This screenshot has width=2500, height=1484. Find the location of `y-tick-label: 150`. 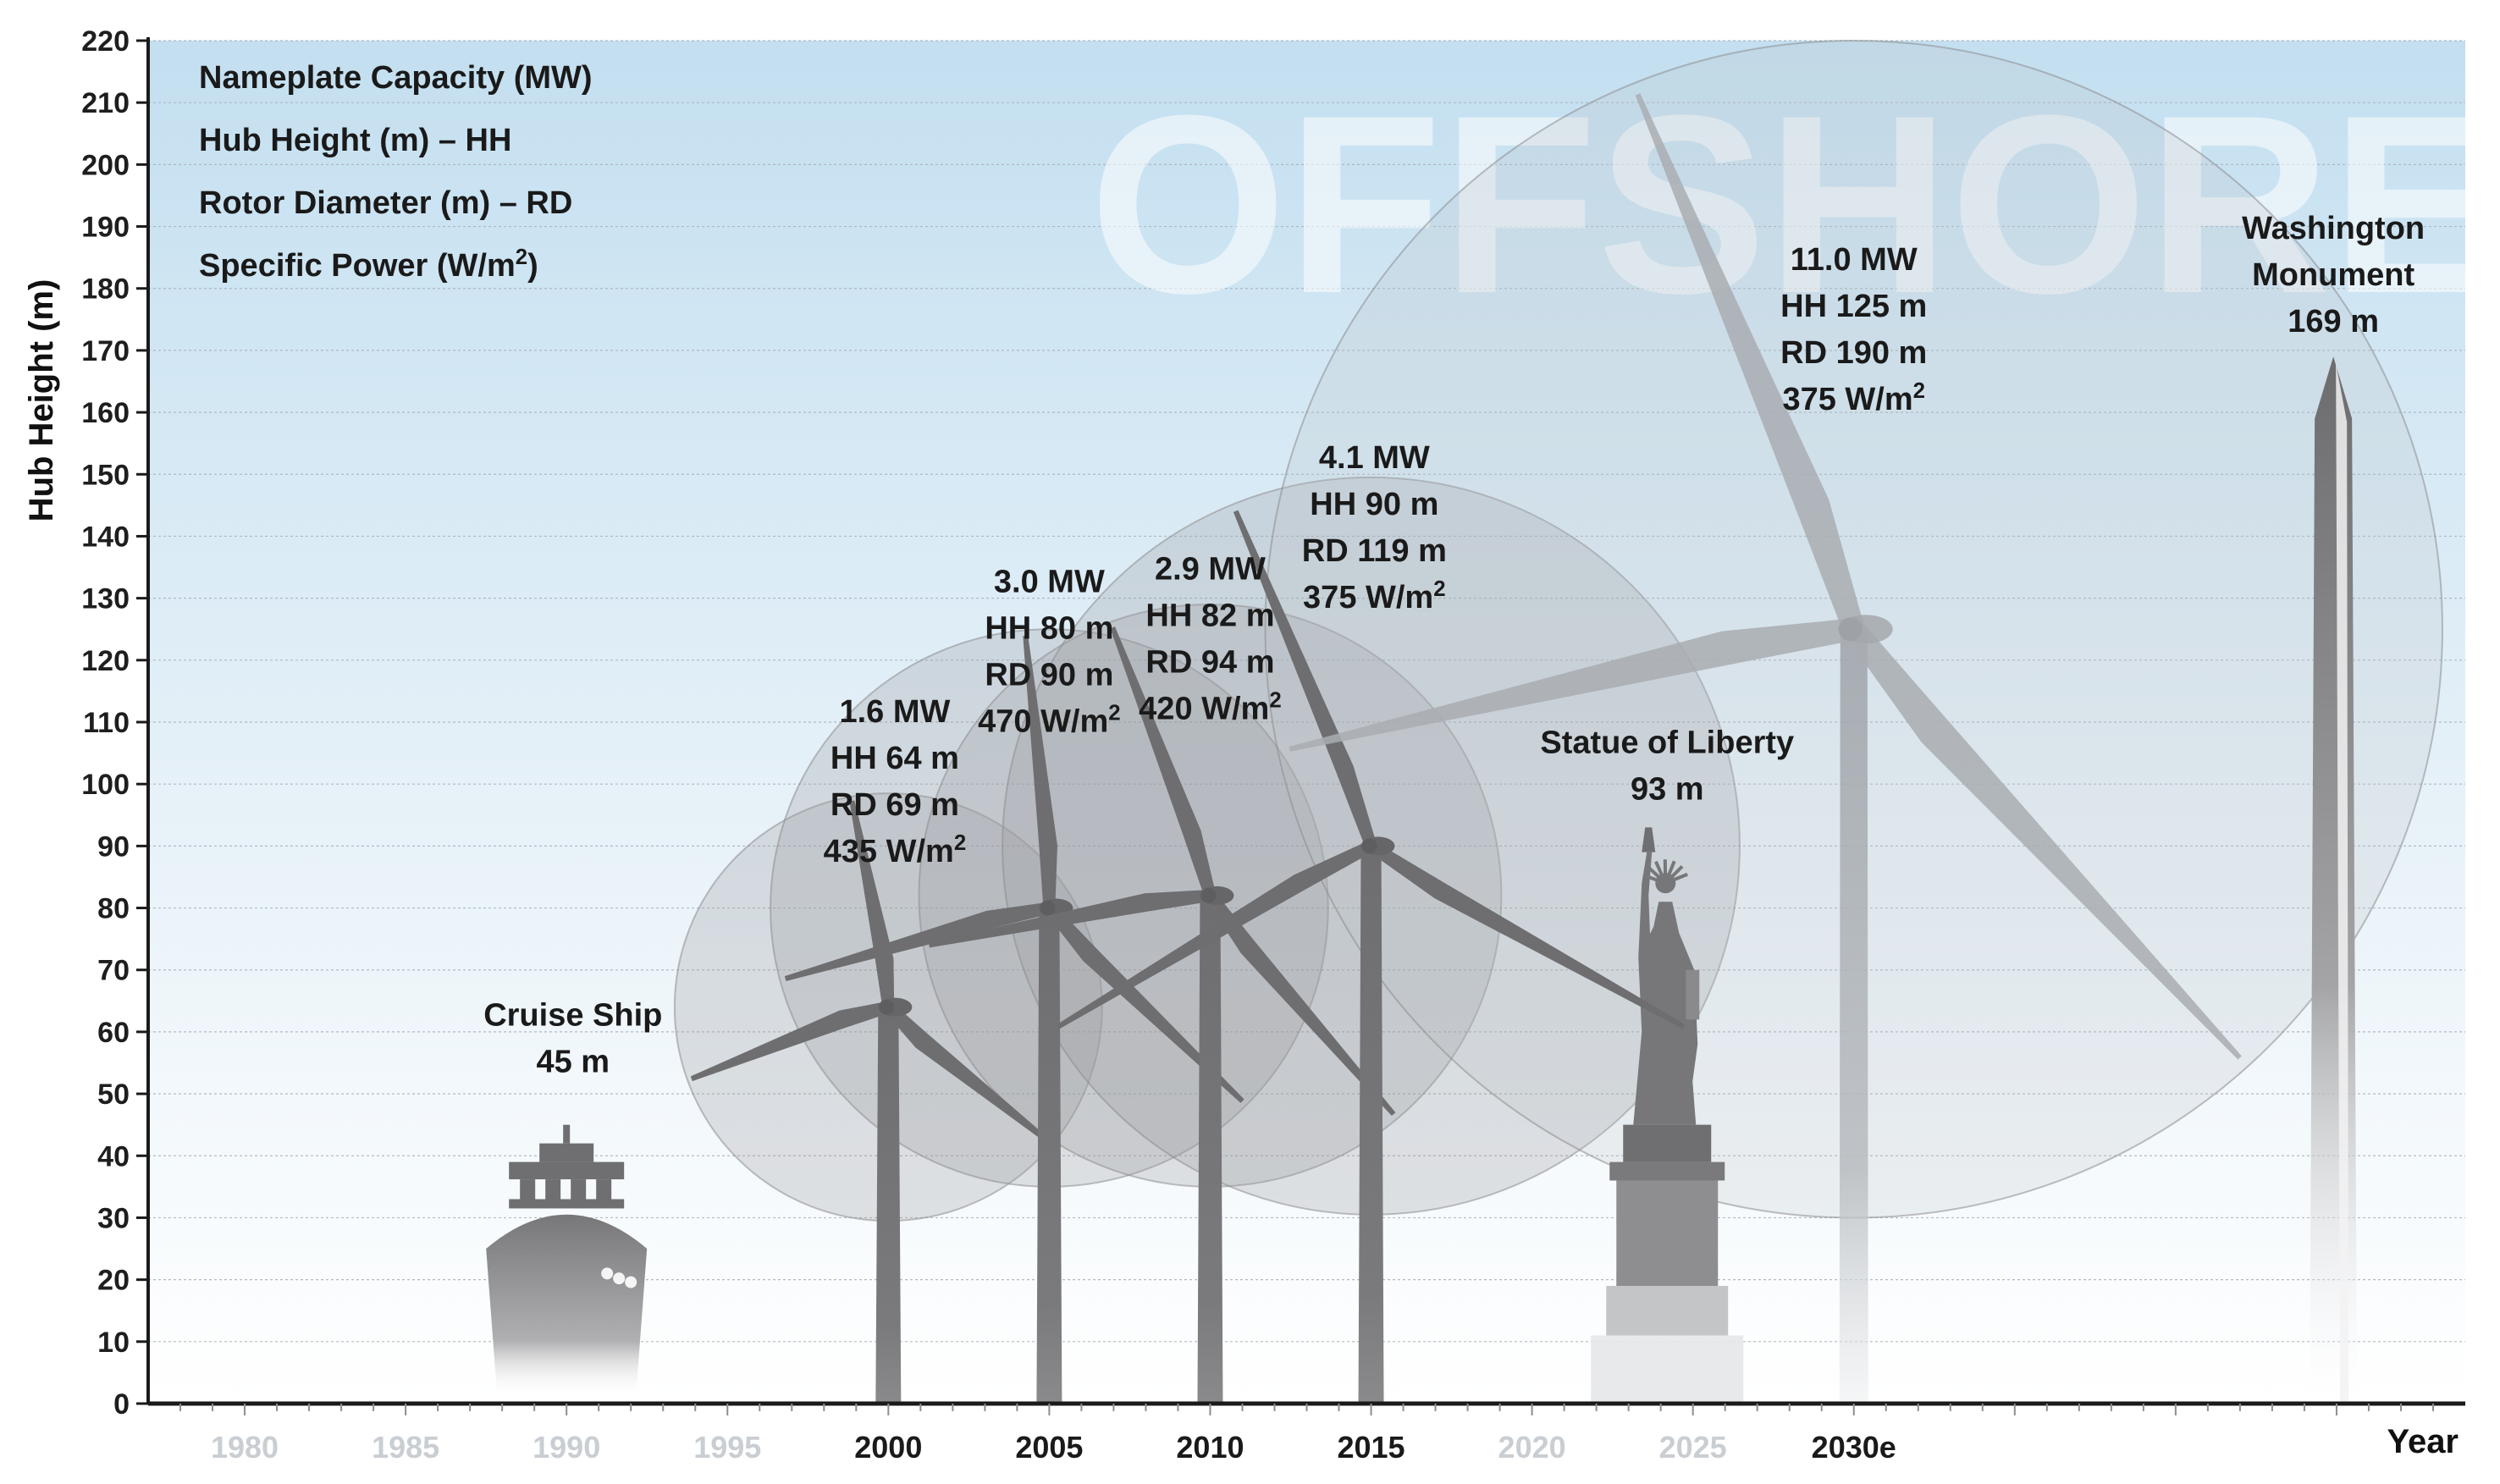

y-tick-label: 150 is located at coordinates (106, 475).